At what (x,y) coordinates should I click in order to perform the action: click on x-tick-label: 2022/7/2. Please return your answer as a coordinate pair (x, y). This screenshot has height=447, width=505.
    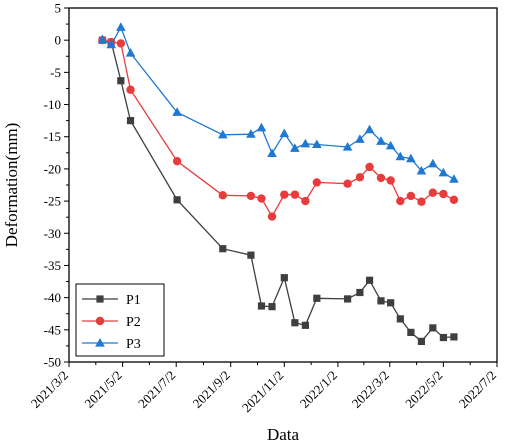
    Looking at the image, I should click on (477, 389).